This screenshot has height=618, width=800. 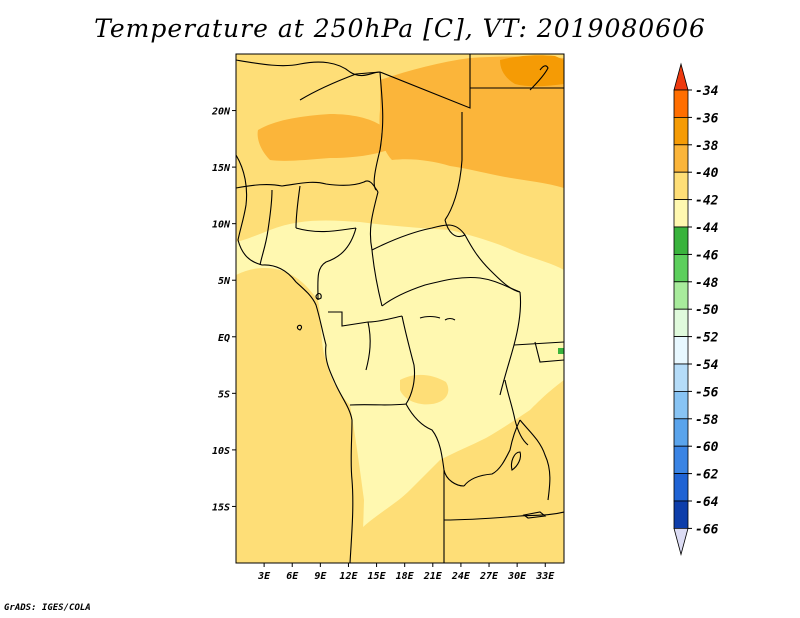 I want to click on colorbar-label: -40, so click(x=707, y=173).